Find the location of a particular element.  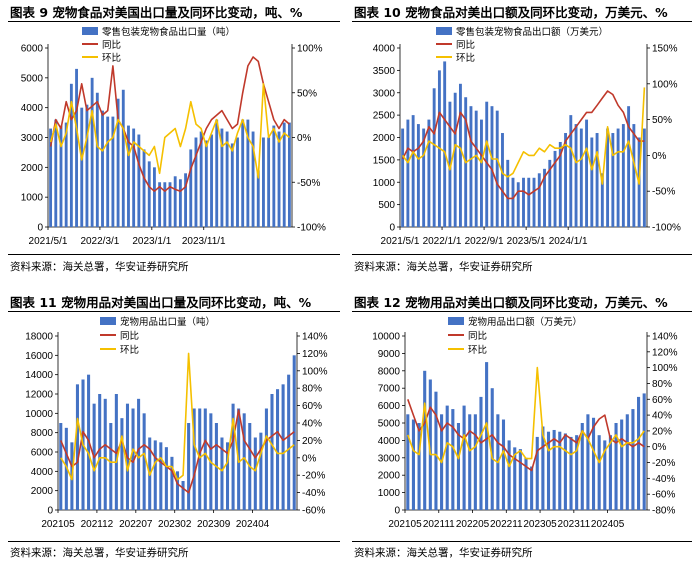

x-tick-label: 2022/3/1 is located at coordinates (99, 241).